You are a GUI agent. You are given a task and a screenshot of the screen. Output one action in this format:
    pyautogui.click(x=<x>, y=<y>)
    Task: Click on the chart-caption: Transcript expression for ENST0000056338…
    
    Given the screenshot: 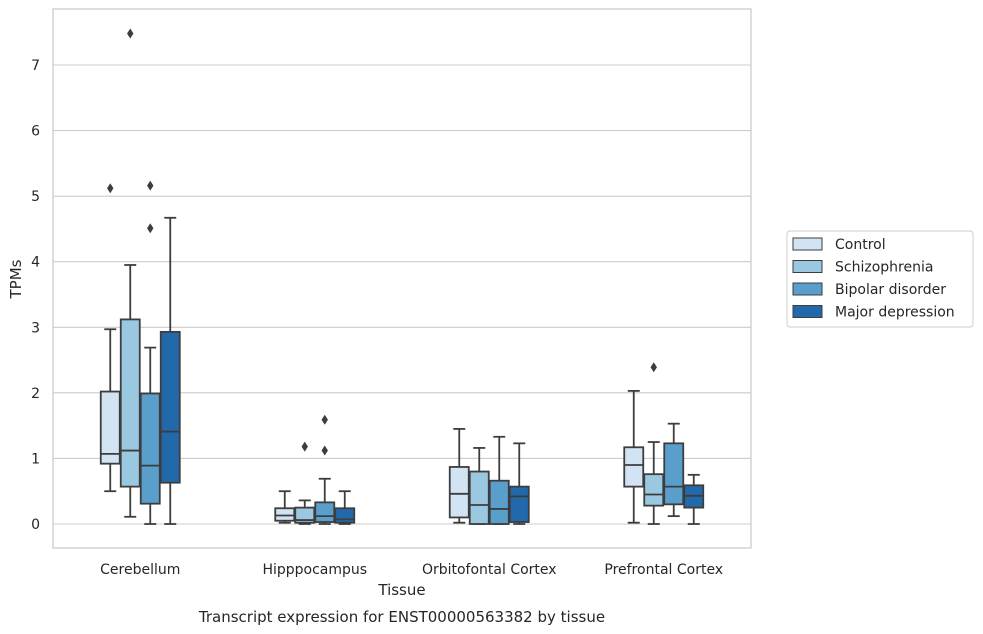 What is the action you would take?
    pyautogui.click(x=401, y=617)
    